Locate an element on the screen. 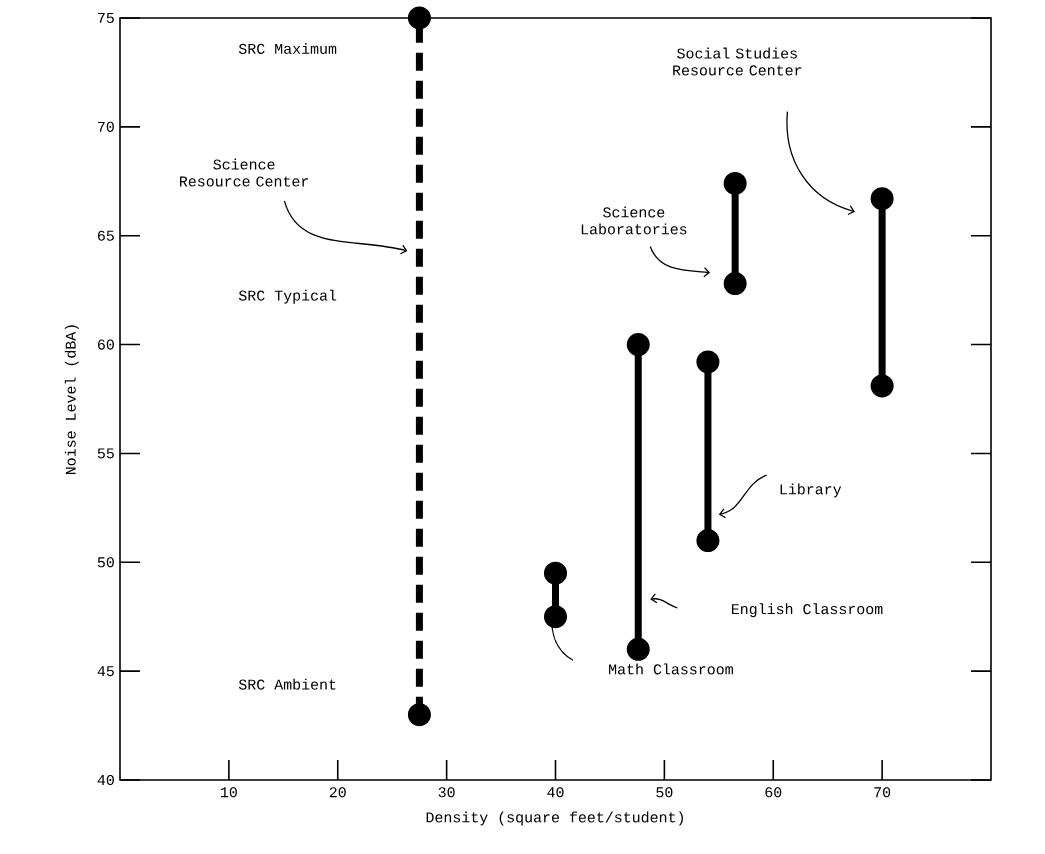 Image resolution: width=1045 pixels, height=854 pixels. y-tick-label: 50 is located at coordinates (105, 562).